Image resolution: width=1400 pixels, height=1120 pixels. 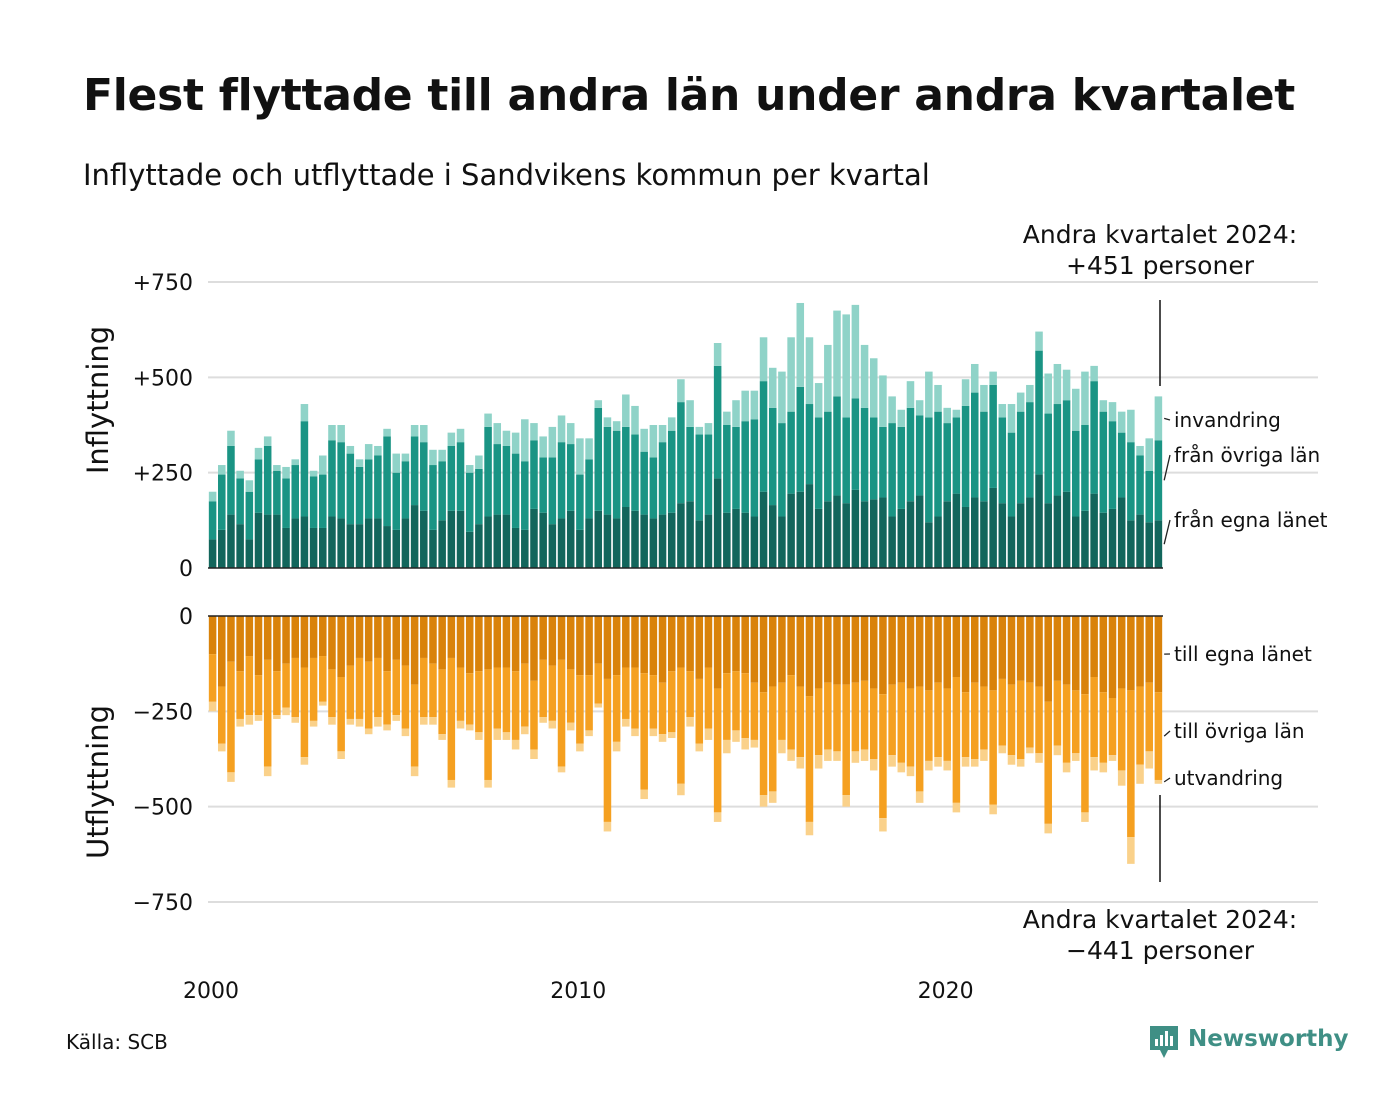 What do you see at coordinates (1247, 455) in the screenshot?
I see `series-label: från övriga län` at bounding box center [1247, 455].